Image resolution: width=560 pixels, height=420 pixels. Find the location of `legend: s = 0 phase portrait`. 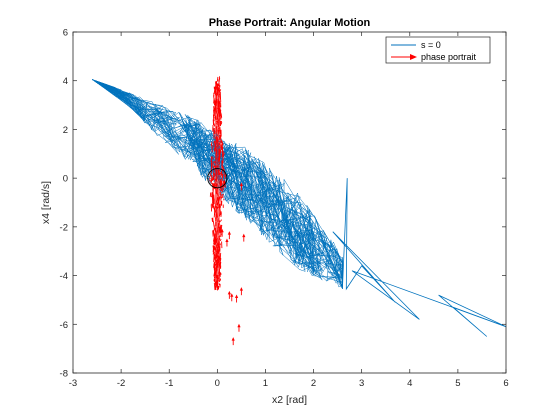

legend: s = 0 phase portrait is located at coordinates (438, 50).